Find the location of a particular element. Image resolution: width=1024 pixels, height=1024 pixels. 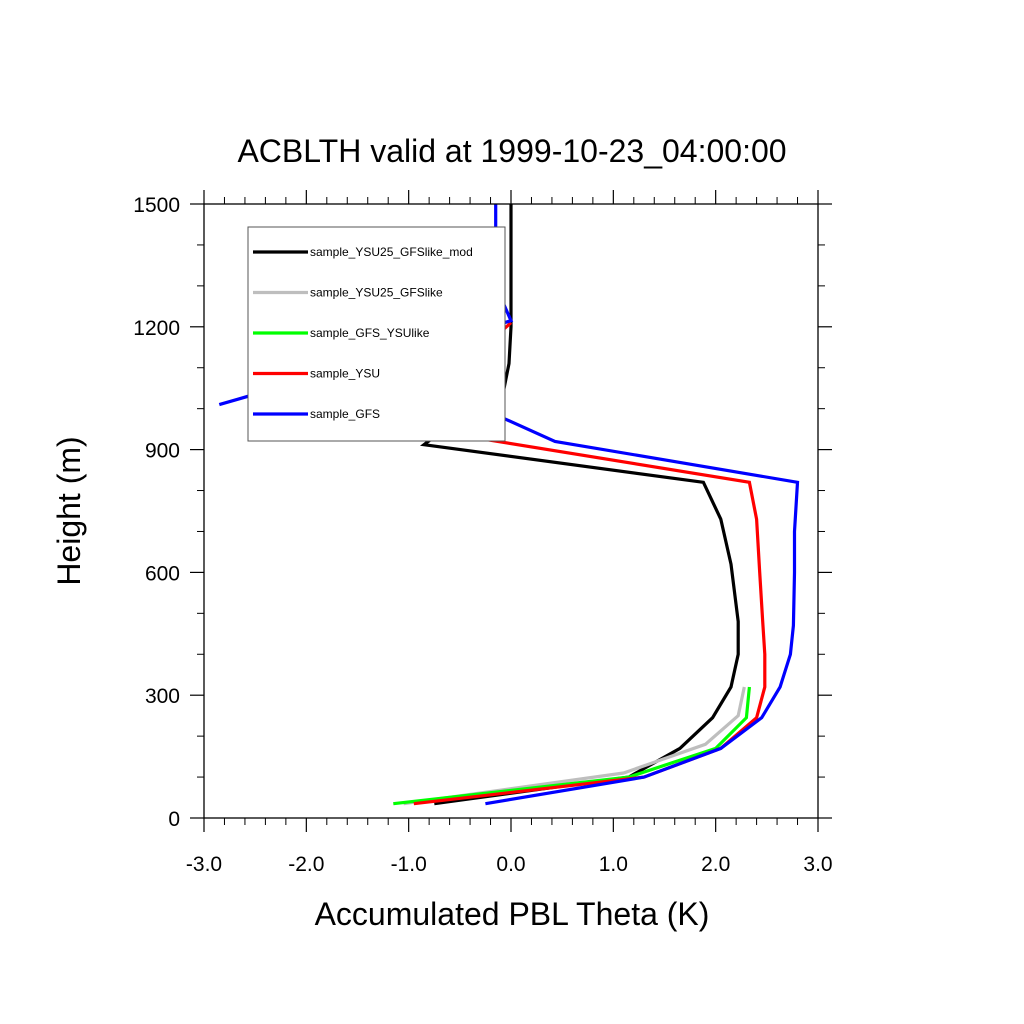

legend-label-0: sample_YSU25_GFSlike_mod is located at coordinates (391, 252).